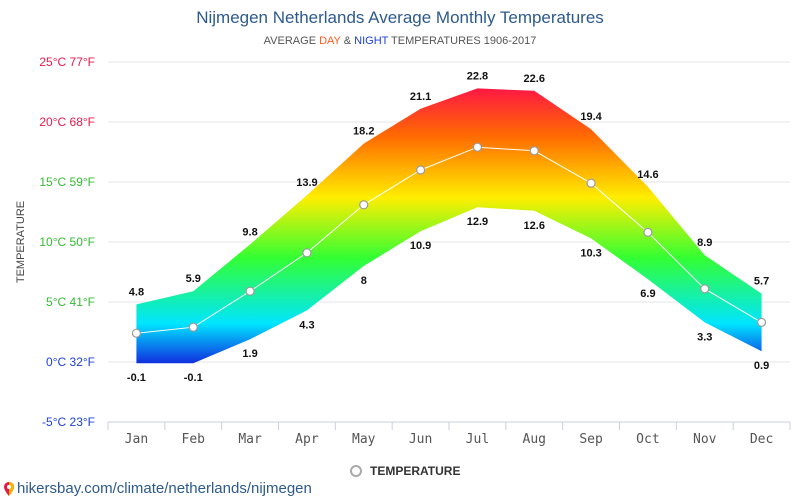 This screenshot has height=500, width=800. What do you see at coordinates (477, 439) in the screenshot?
I see `x-tick-label: Jul` at bounding box center [477, 439].